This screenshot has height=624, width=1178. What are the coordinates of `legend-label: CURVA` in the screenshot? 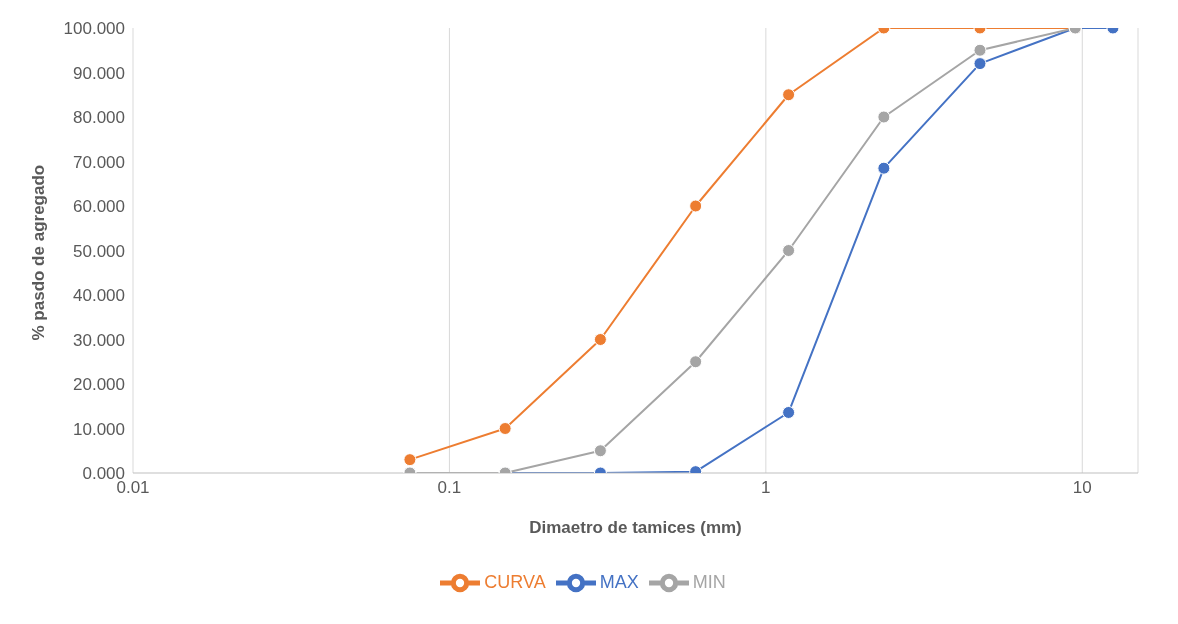 It's located at (515, 581).